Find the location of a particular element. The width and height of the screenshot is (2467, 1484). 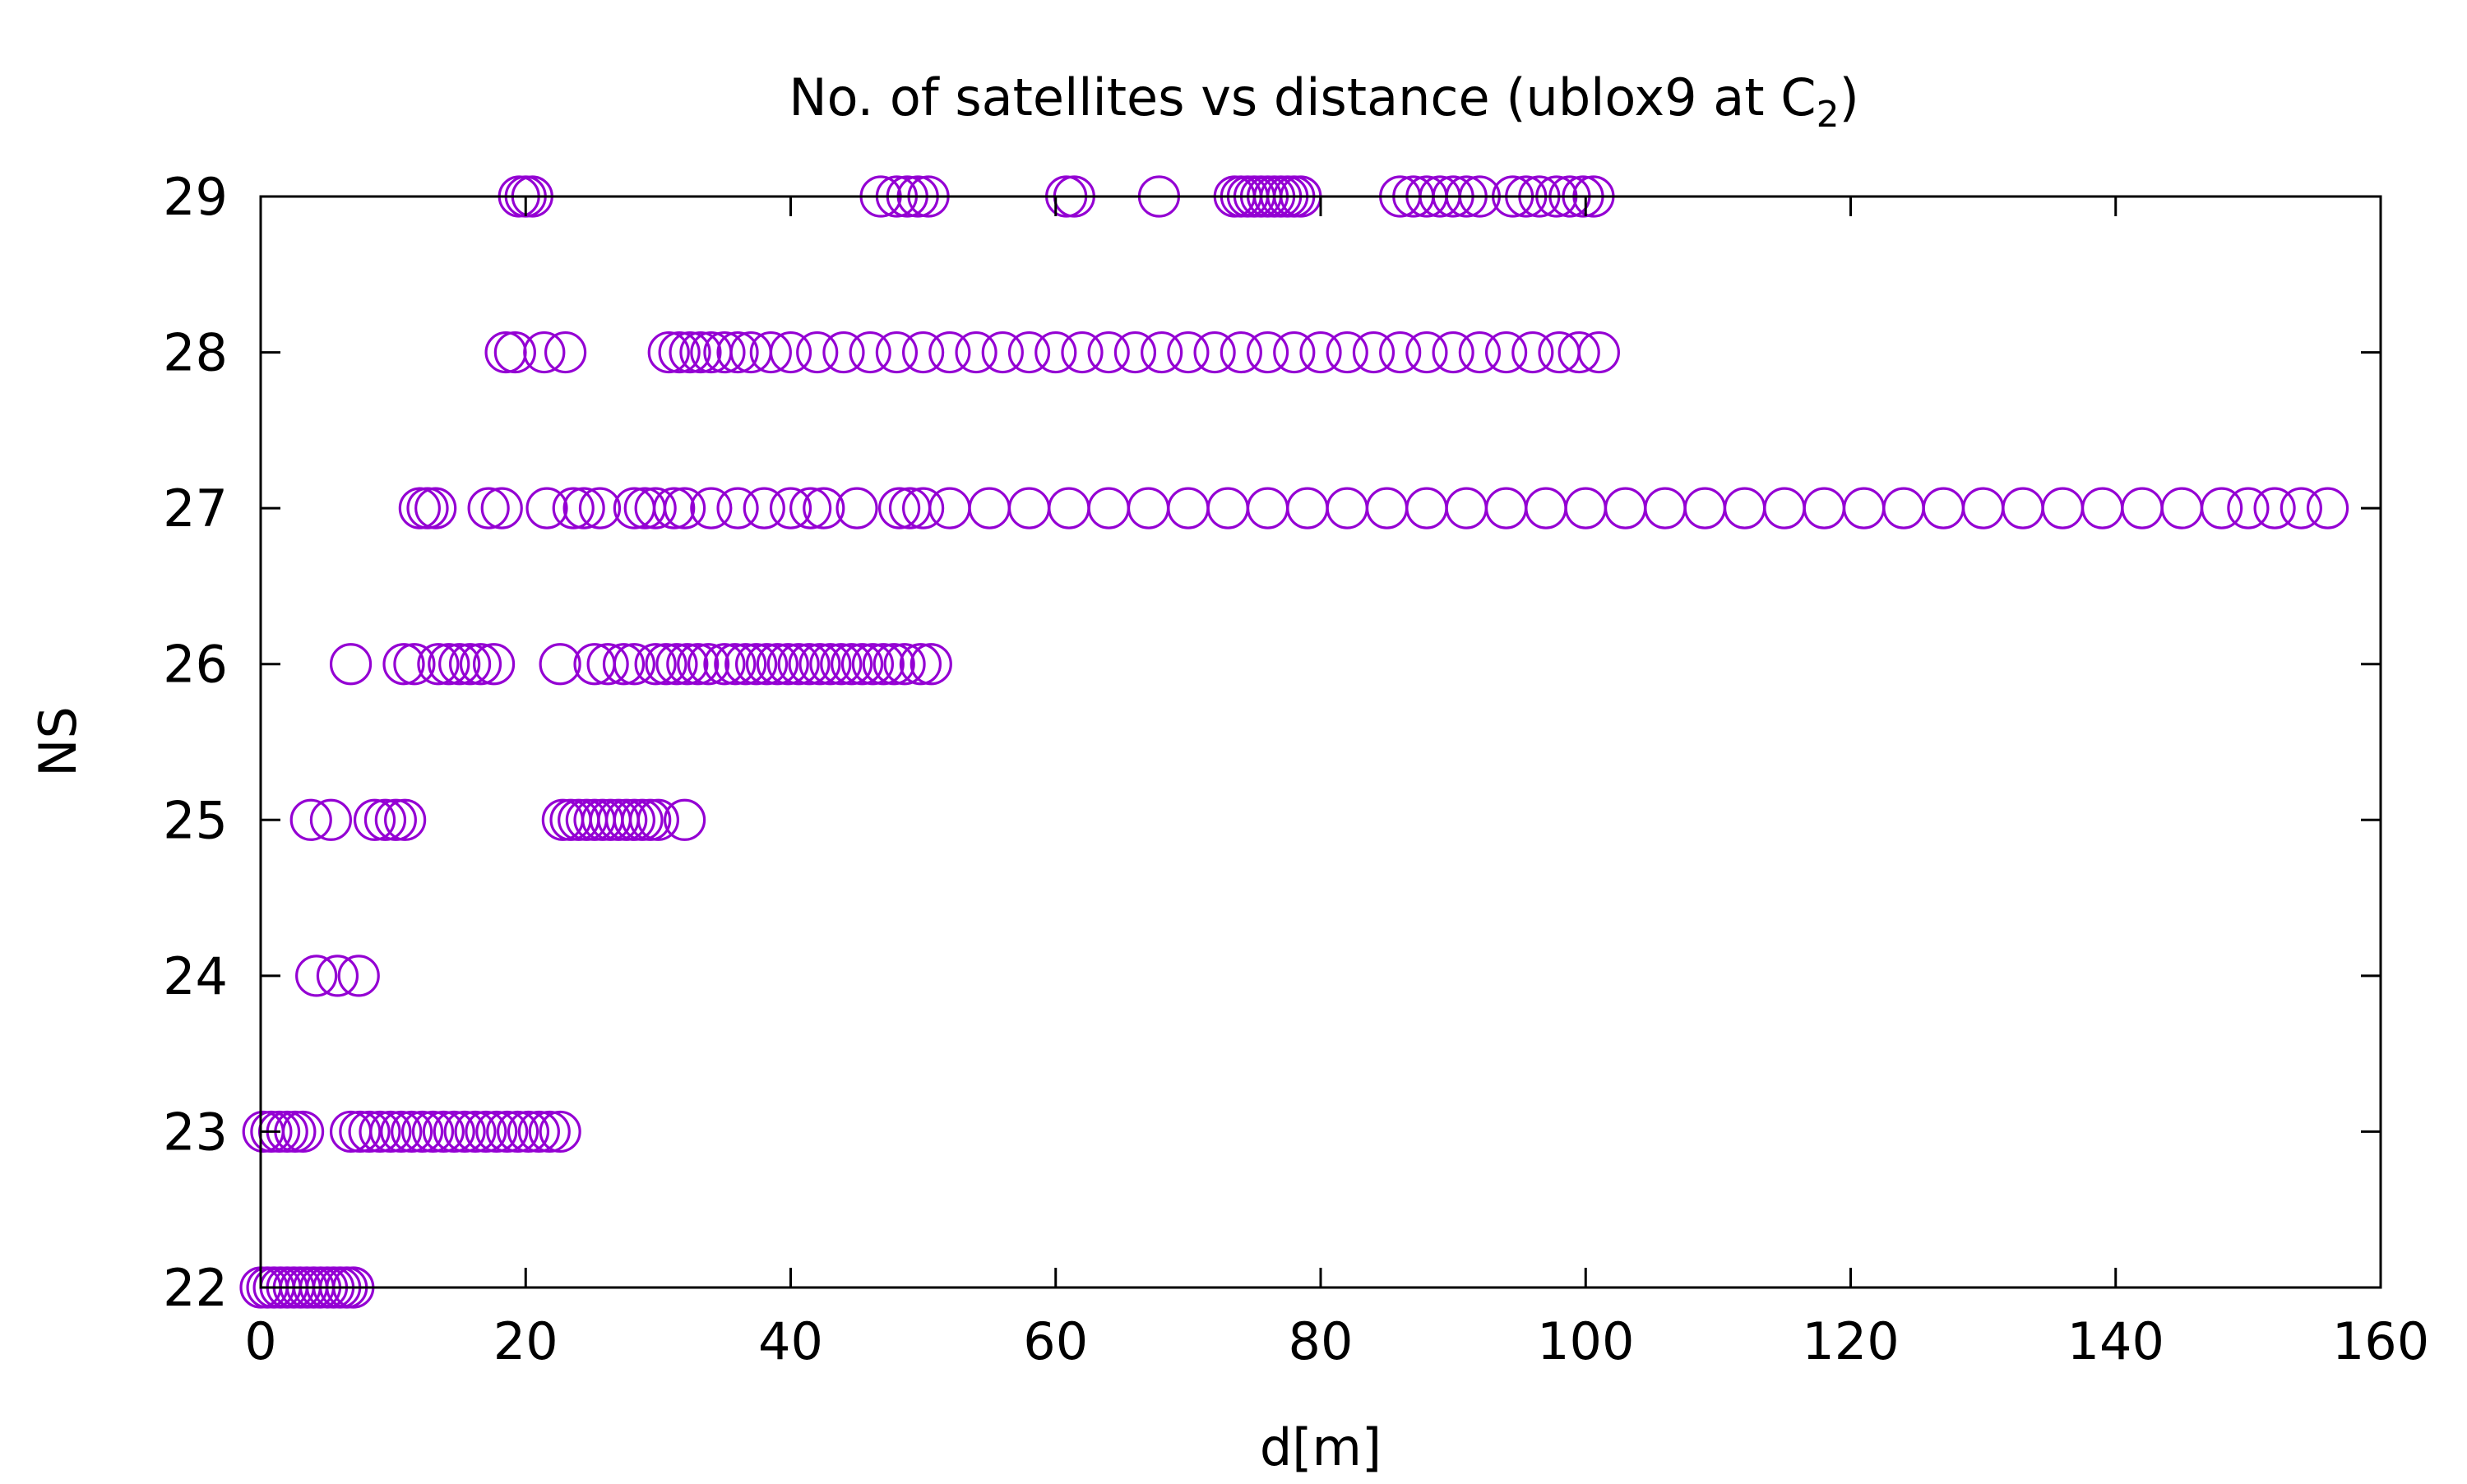

y-tick-label: 26 is located at coordinates (196, 665).